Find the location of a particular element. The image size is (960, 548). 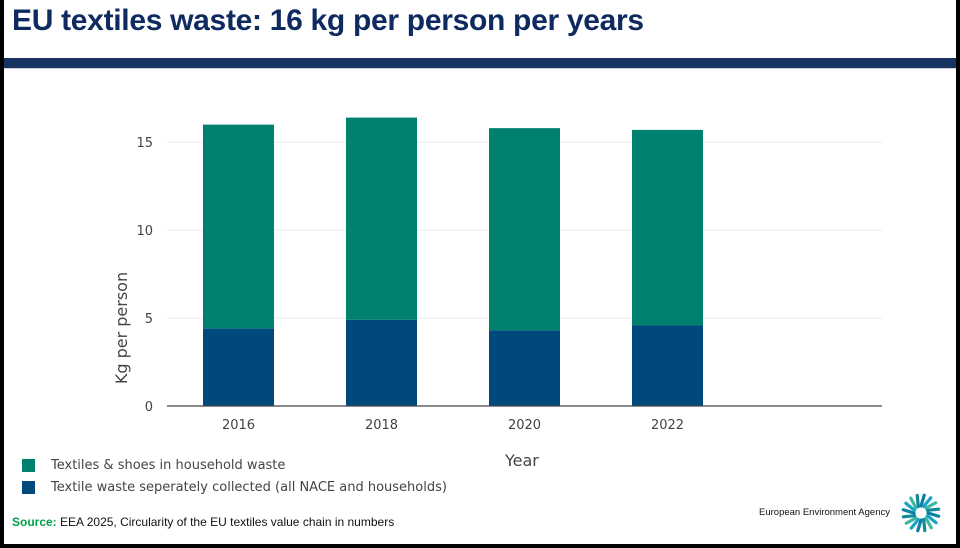

bar-household-2018 is located at coordinates (381, 218).